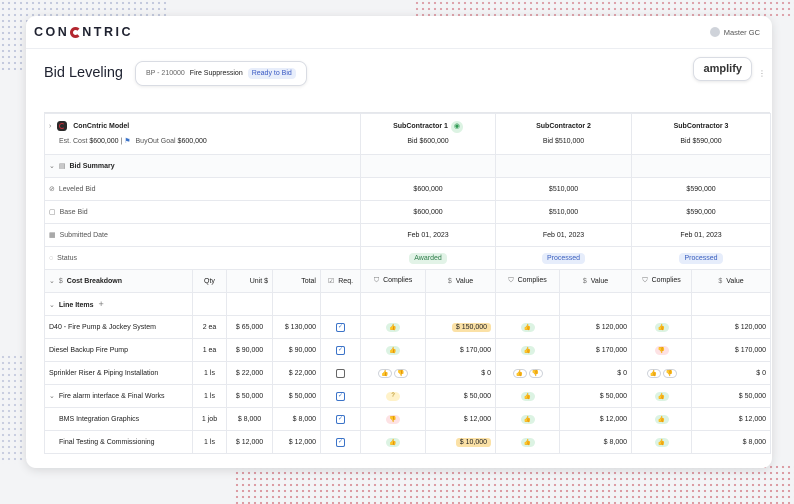  What do you see at coordinates (461, 327) in the screenshot?
I see `value-cell: $ 150,000` at bounding box center [461, 327].